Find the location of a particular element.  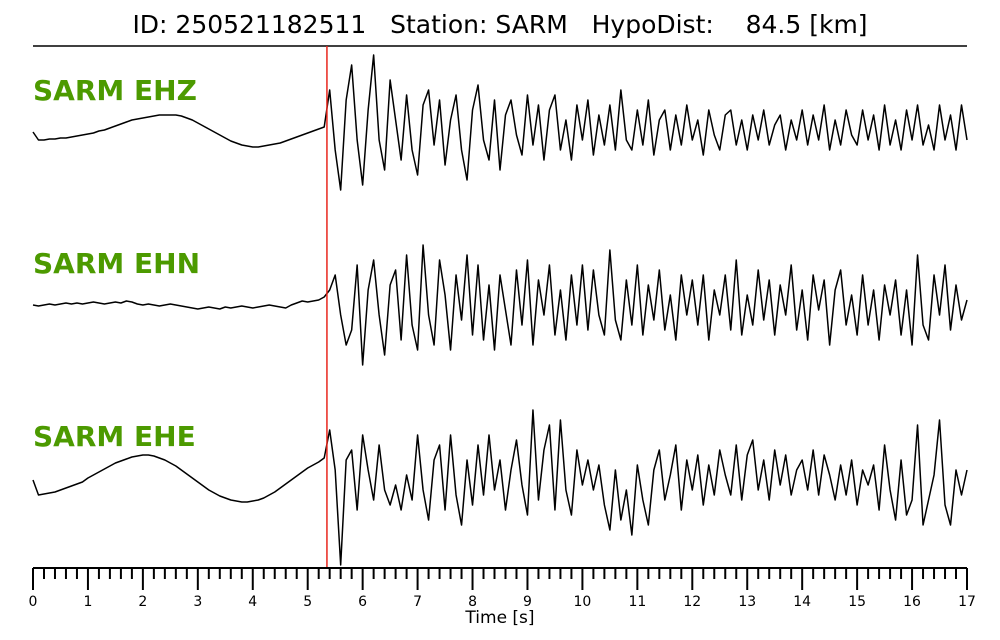

x-tick-label: 17 is located at coordinates (967, 602).